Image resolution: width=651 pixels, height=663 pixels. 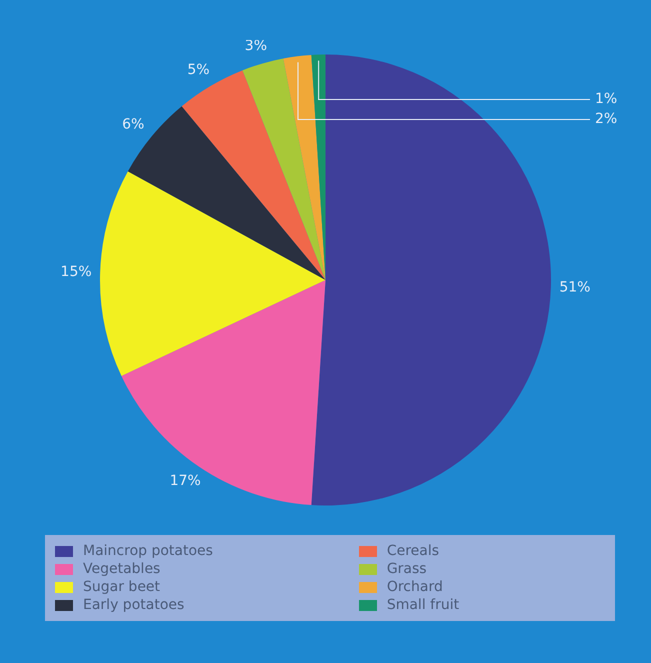 I want to click on legend-label: Cereals, so click(x=413, y=551).